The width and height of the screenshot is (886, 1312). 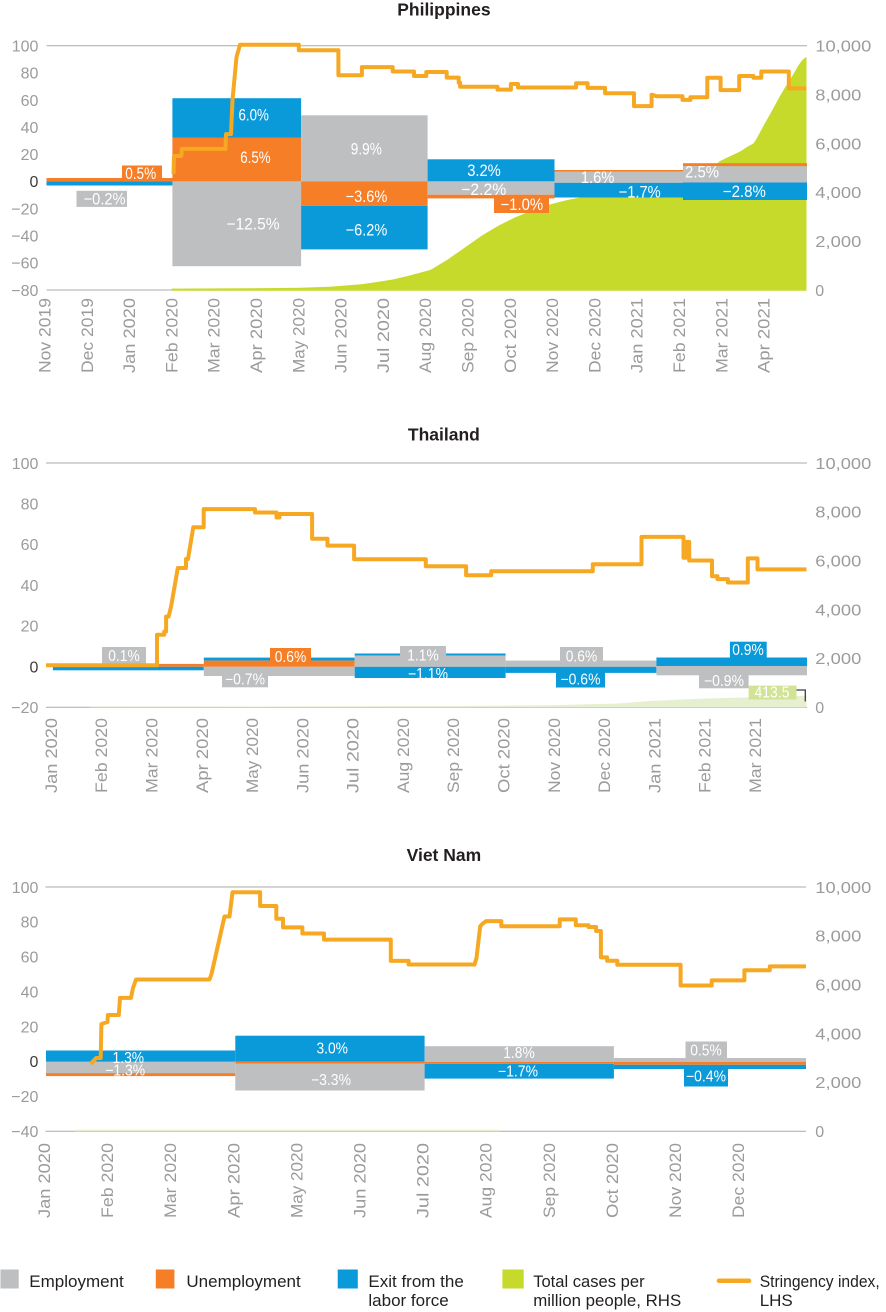 I want to click on svg-text: 9.9%, so click(x=366, y=149).